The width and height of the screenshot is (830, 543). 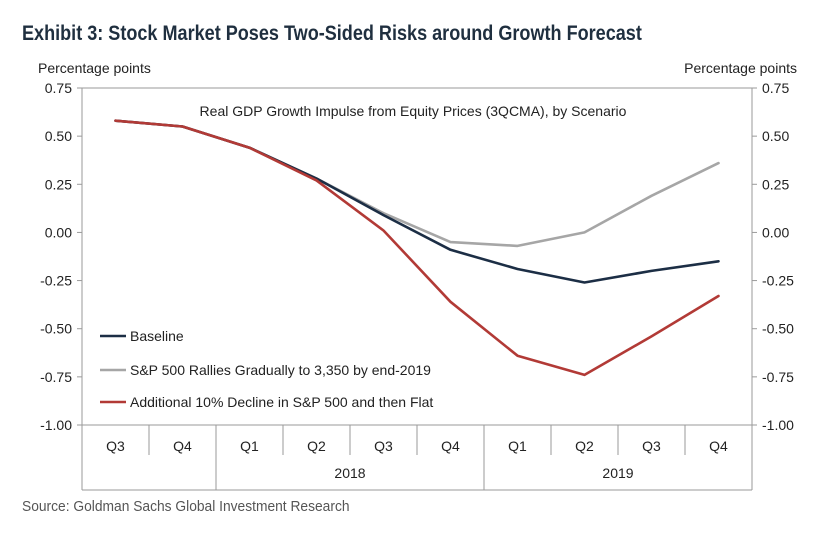 I want to click on y-tick-label-right: -0.75, so click(x=778, y=377).